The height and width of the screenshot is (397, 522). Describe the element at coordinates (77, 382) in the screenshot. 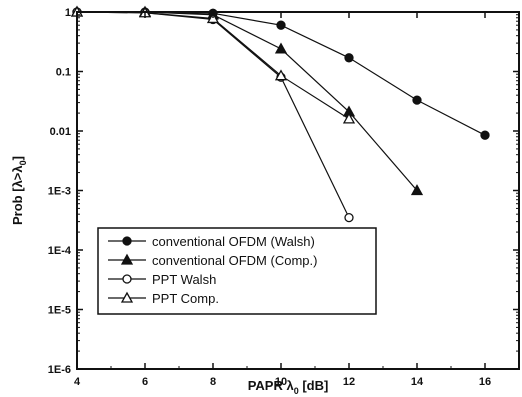

I see `x-tick-label: 4` at that location.